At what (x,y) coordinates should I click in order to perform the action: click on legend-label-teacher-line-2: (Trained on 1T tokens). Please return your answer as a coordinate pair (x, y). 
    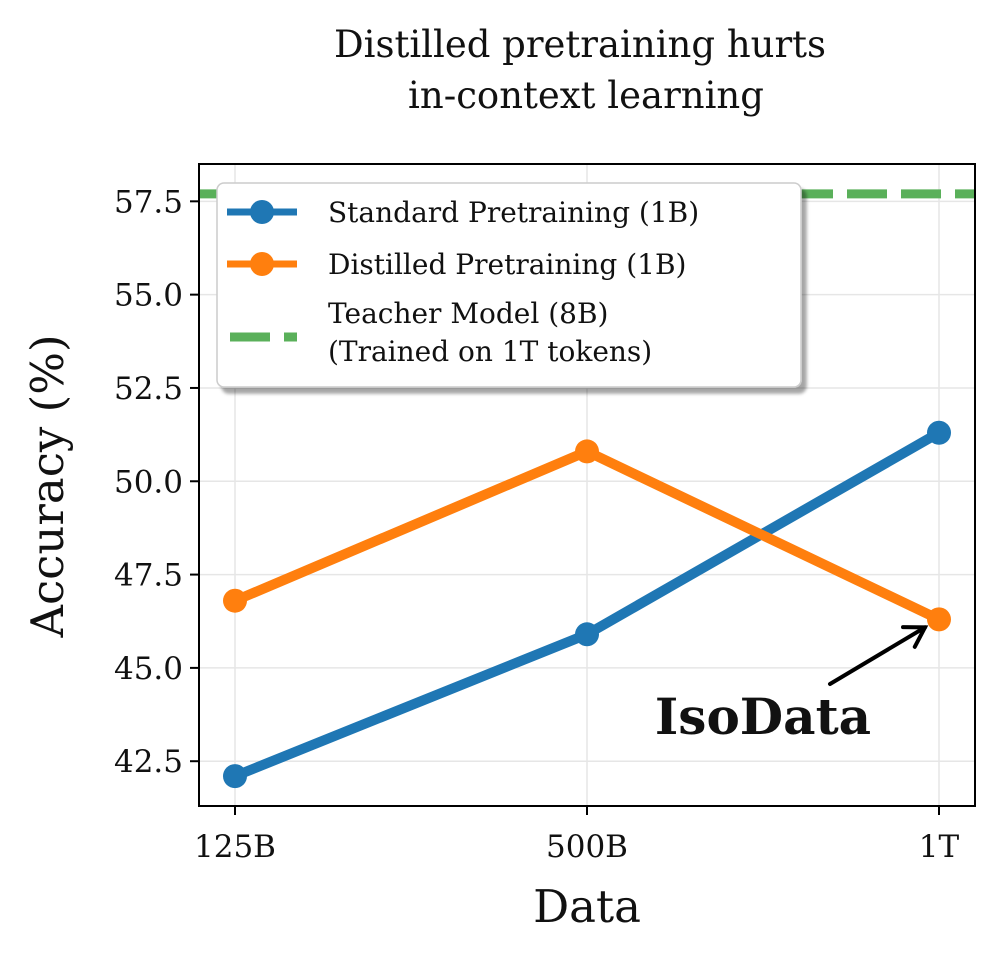
    Looking at the image, I should click on (490, 351).